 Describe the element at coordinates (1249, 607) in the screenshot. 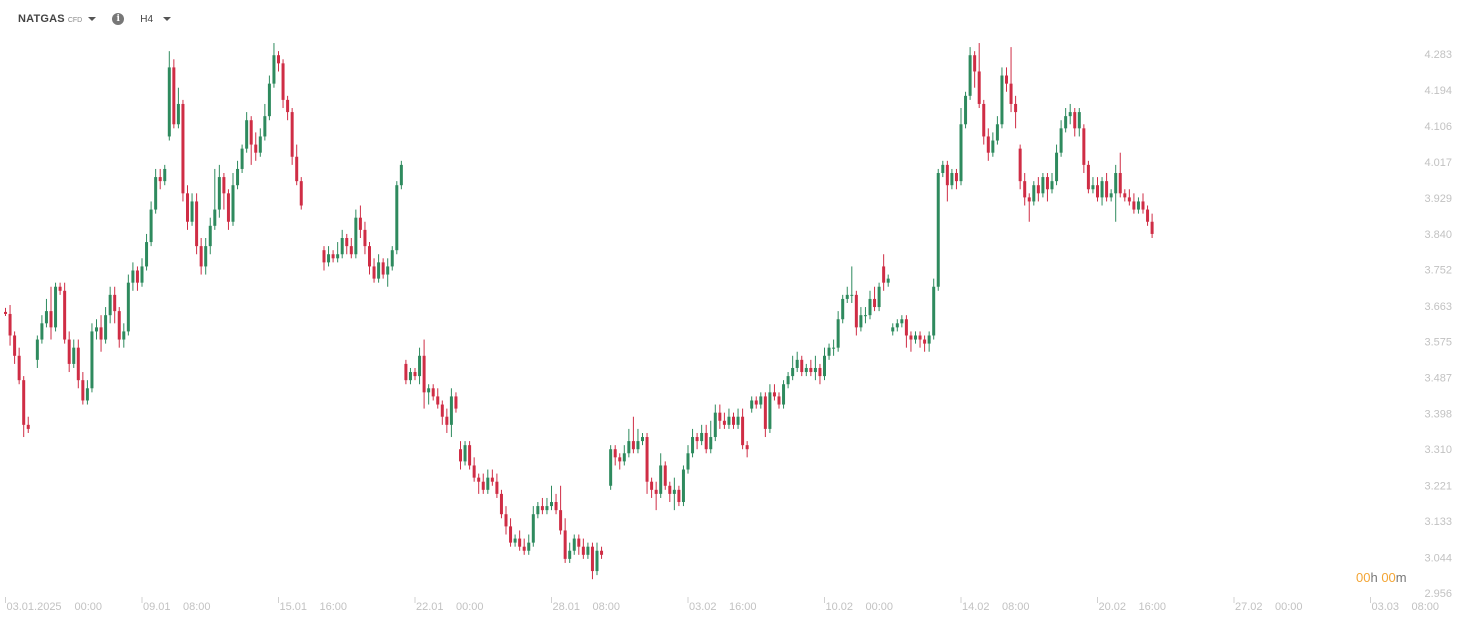

I see `time-tick-date: 27.02` at that location.